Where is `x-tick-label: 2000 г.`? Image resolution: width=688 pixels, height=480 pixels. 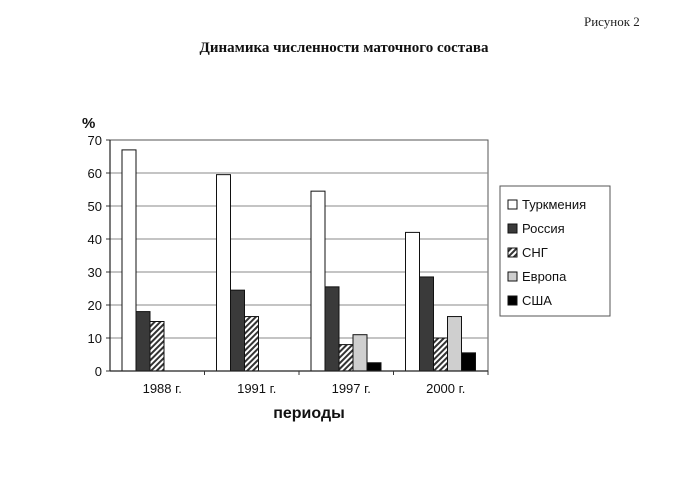 x-tick-label: 2000 г. is located at coordinates (445, 388).